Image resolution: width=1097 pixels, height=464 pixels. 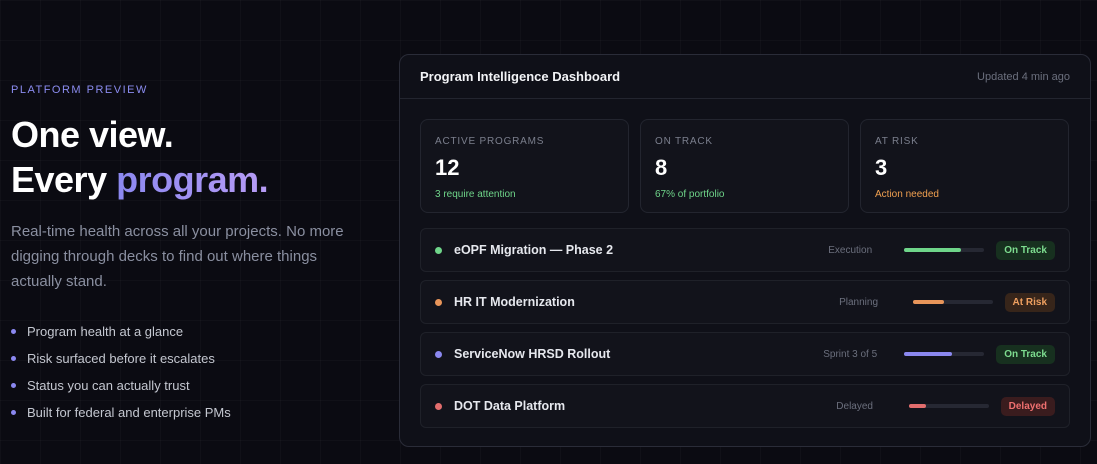 I want to click on stat-label: ON TRACK, so click(x=684, y=141).